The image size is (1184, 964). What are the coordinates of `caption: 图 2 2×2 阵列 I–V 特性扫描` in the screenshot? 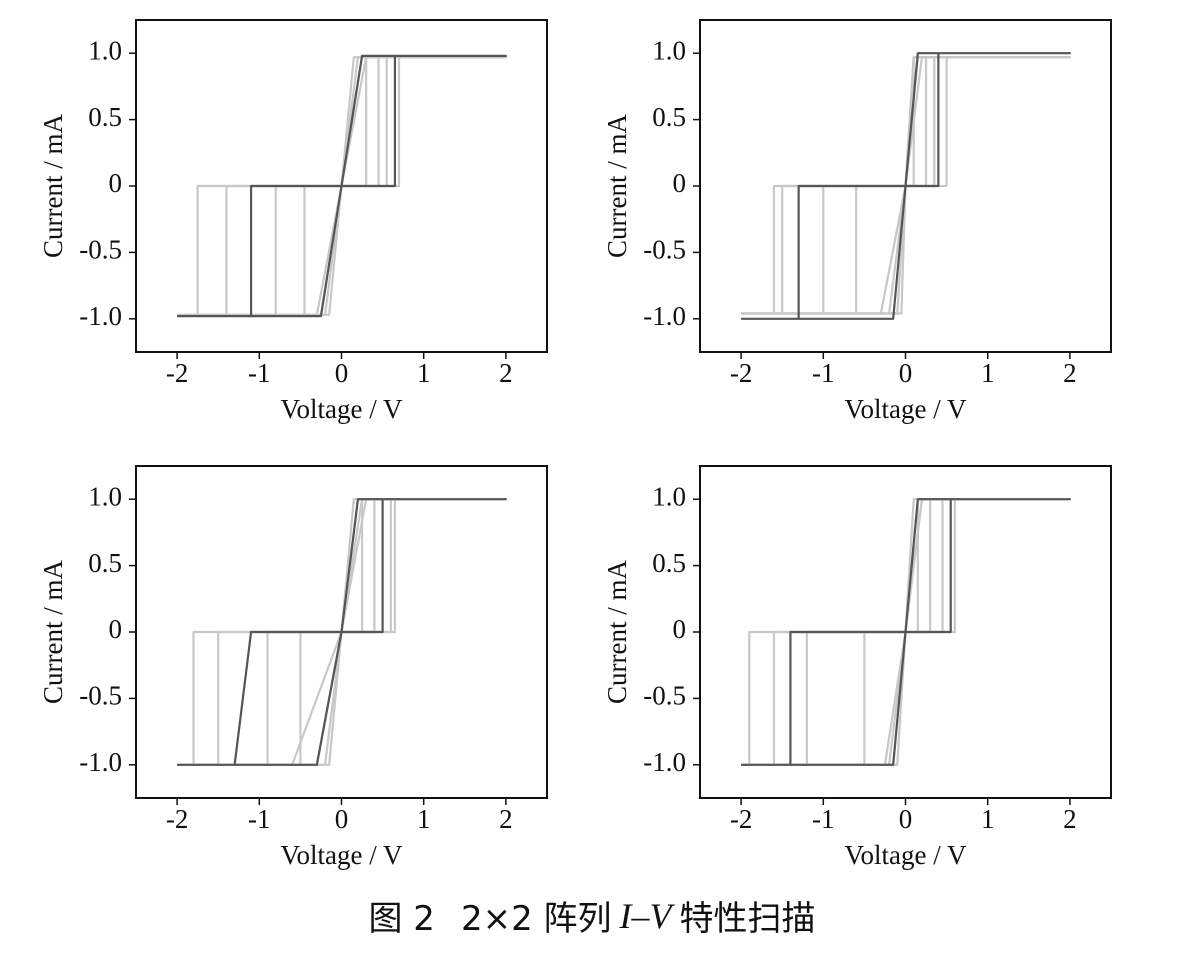 It's located at (592, 917).